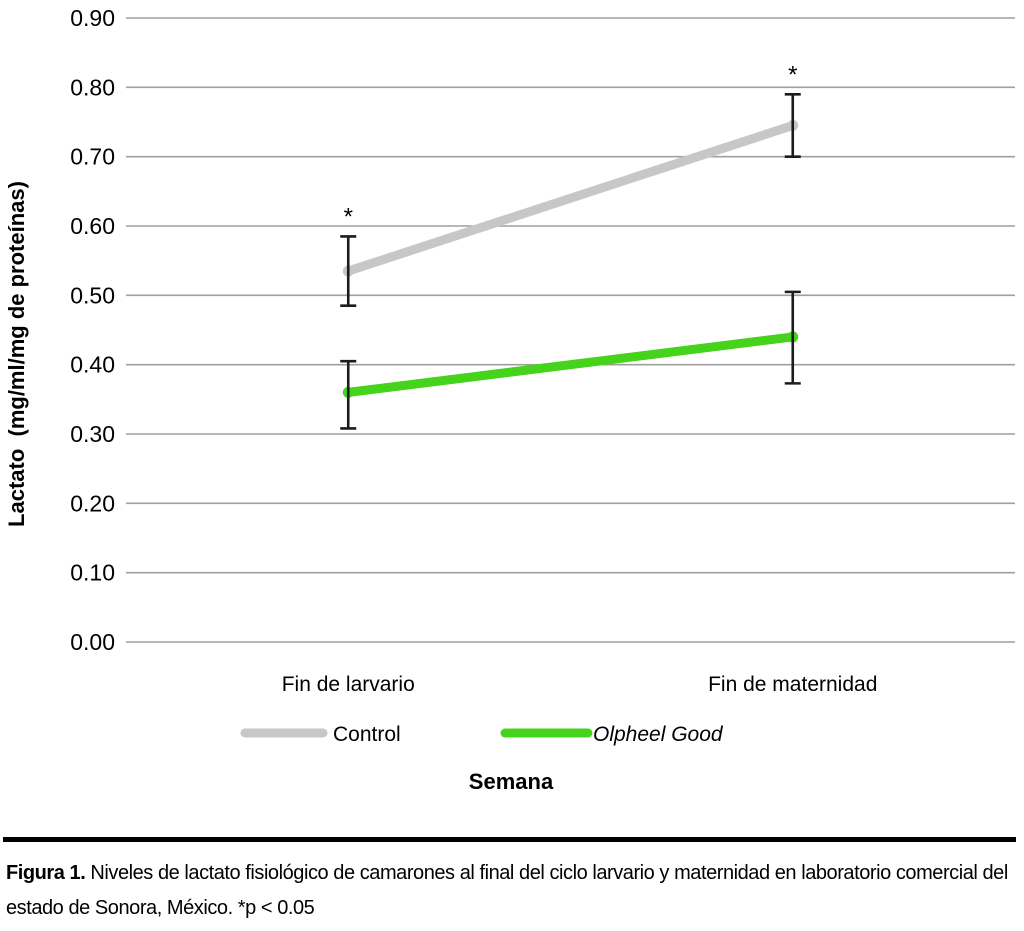 The image size is (1024, 931). Describe the element at coordinates (92, 157) in the screenshot. I see `y-tick-label: 0.70` at that location.